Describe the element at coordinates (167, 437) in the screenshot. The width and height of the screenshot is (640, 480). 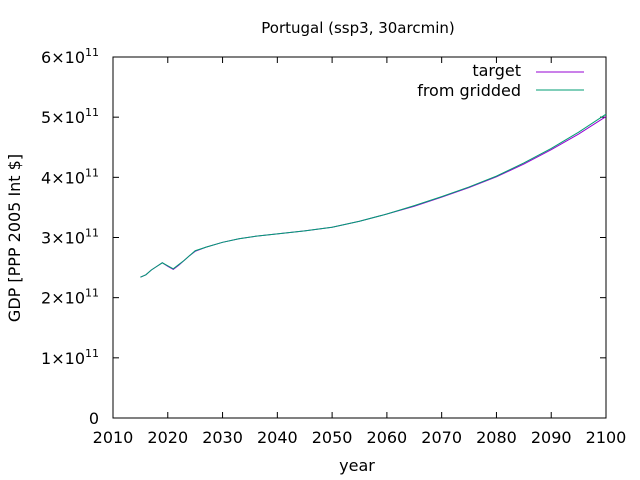
I see `x-tick-label: 2020` at that location.